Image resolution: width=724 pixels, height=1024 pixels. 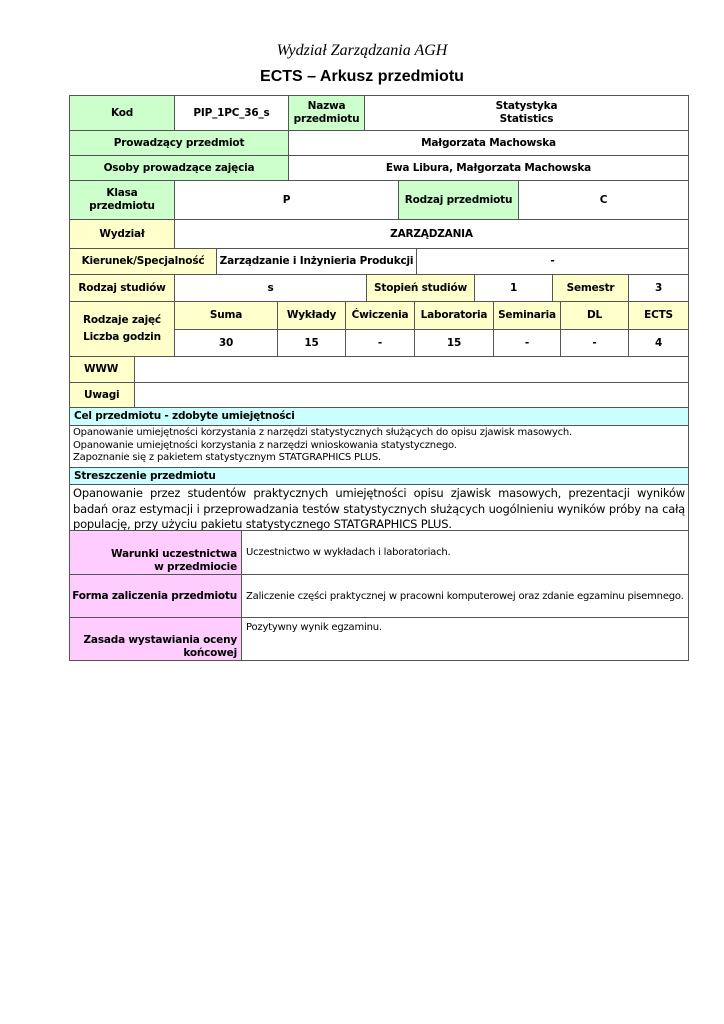 What do you see at coordinates (411, 369) in the screenshot?
I see `www-value` at bounding box center [411, 369].